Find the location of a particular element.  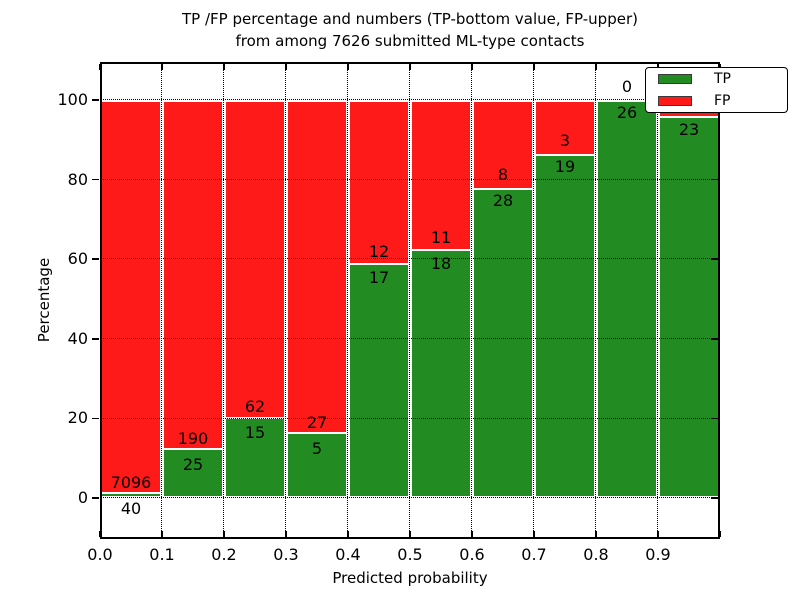

tp-count-label: 26 is located at coordinates (627, 112).